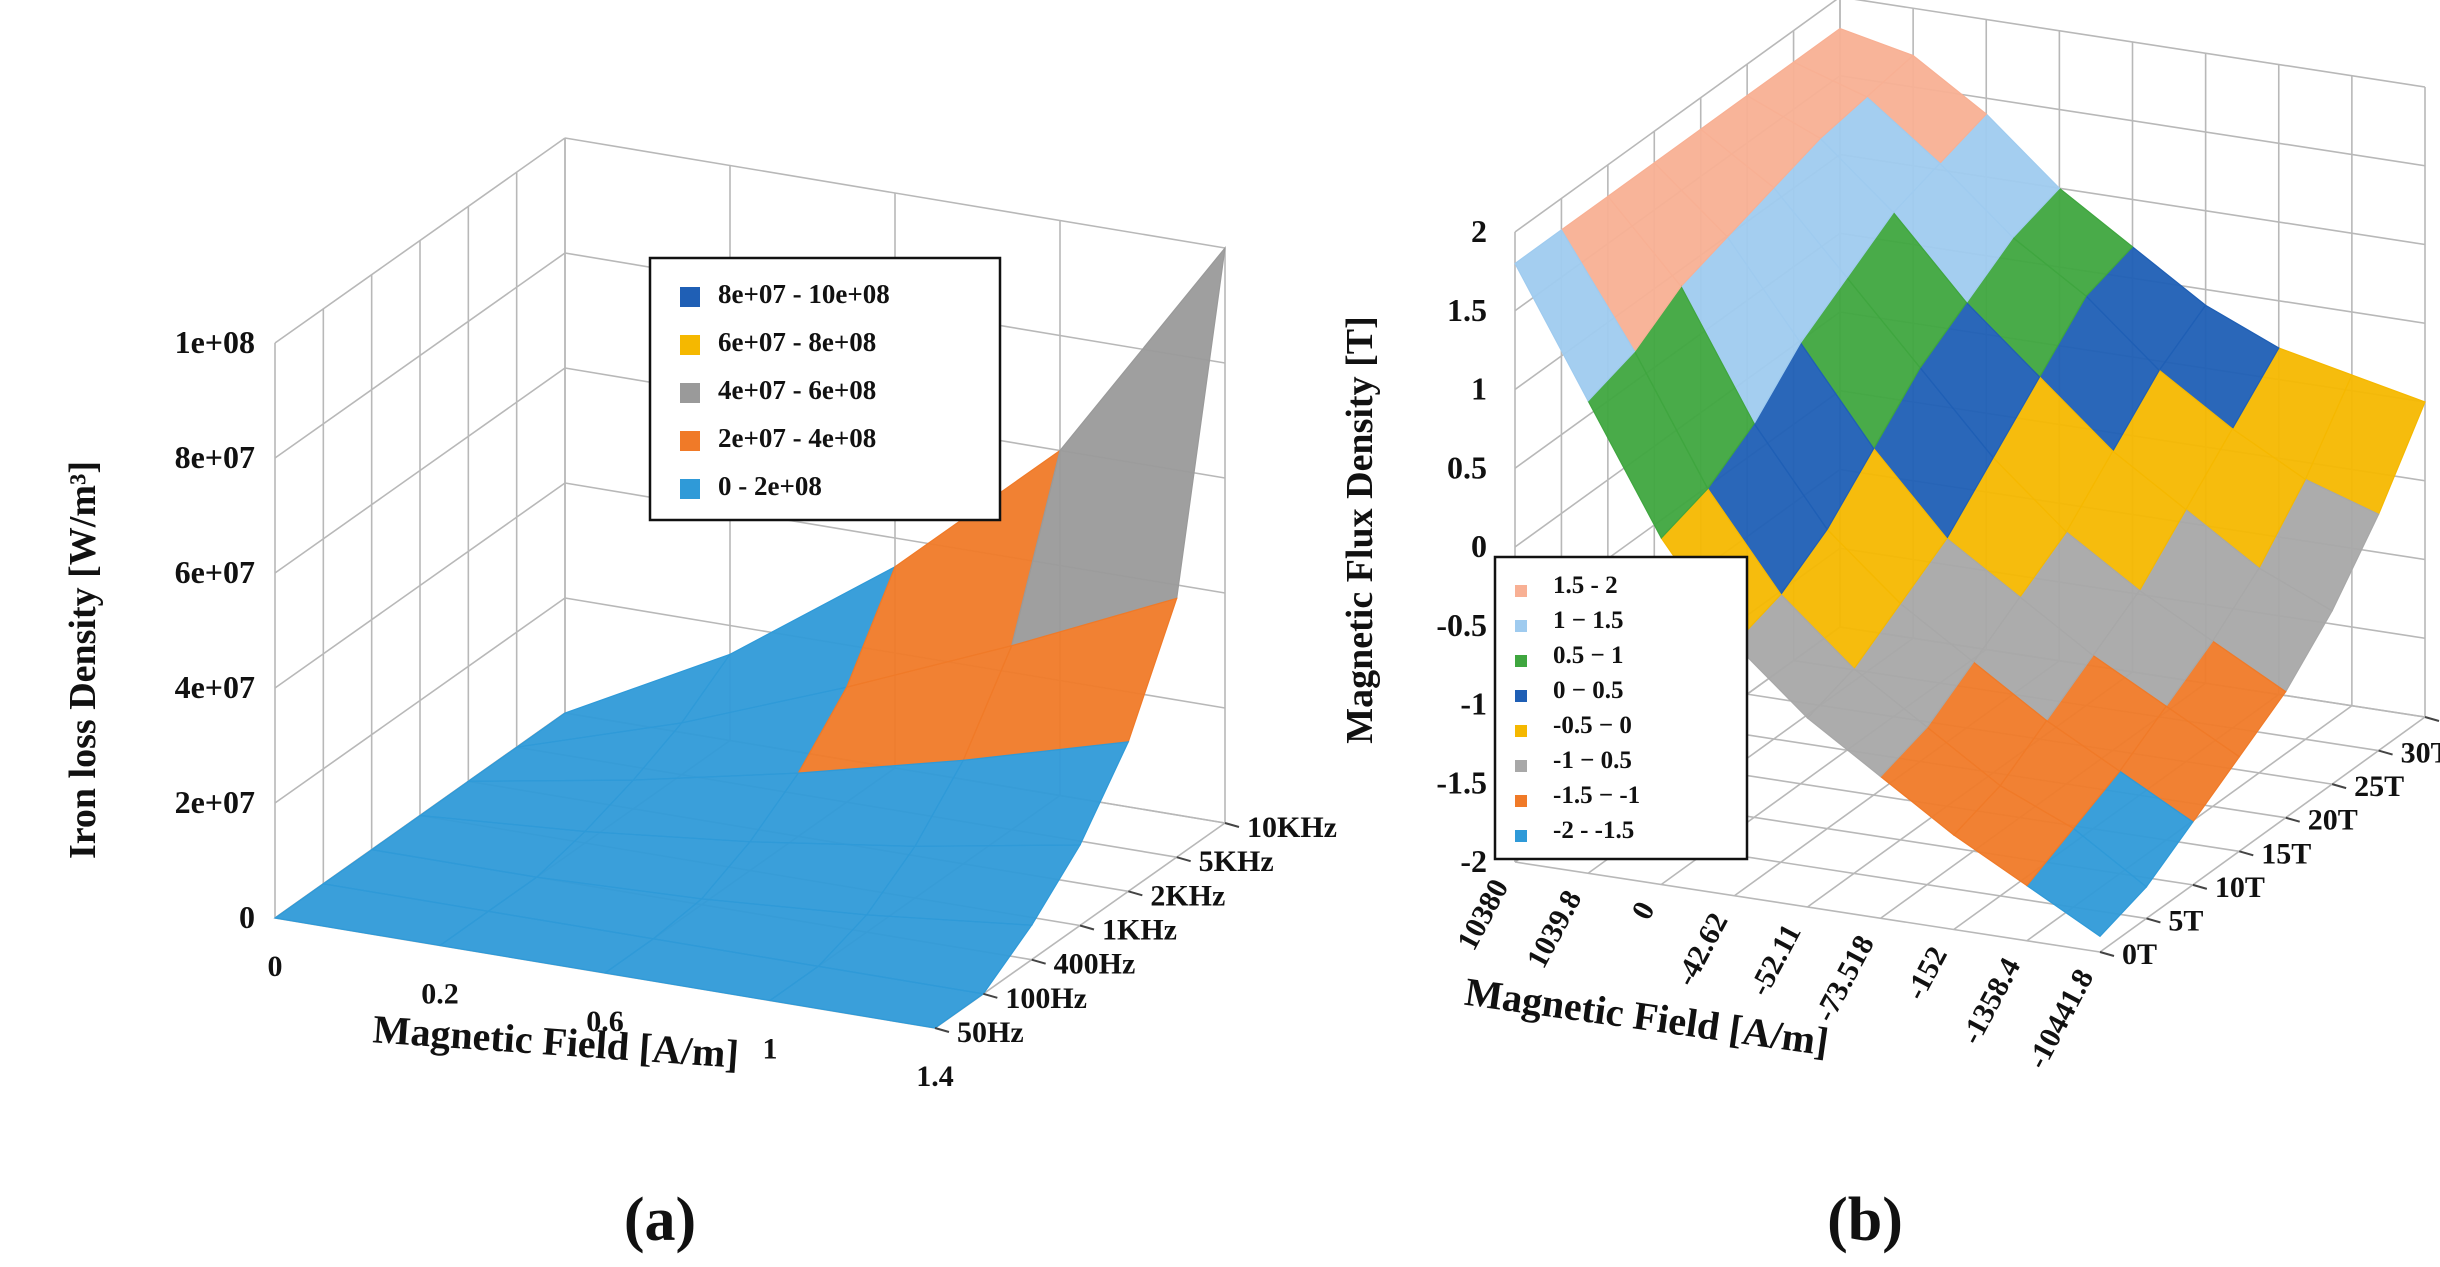  I want to click on y-tick-label: 5T, so click(2185, 920).